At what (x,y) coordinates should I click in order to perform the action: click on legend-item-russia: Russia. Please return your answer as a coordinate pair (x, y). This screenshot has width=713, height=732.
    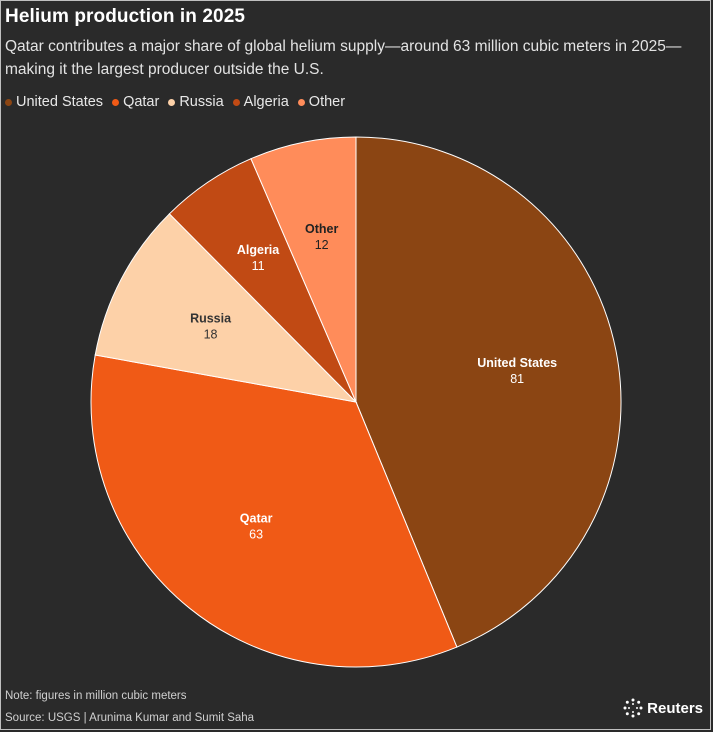
    Looking at the image, I should click on (196, 102).